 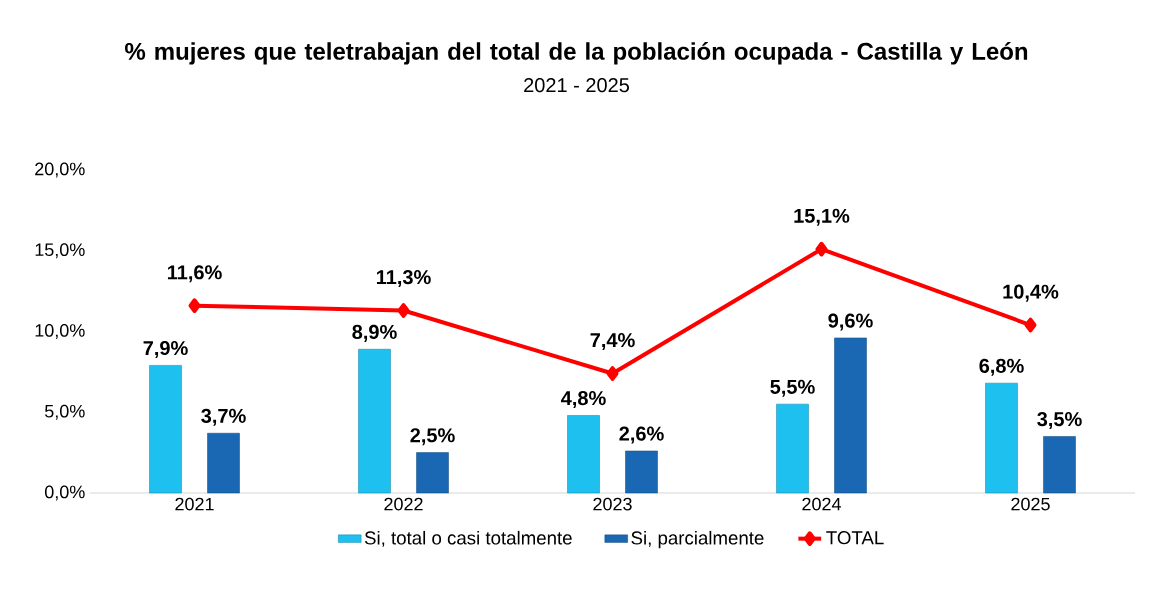 What do you see at coordinates (374, 333) in the screenshot?
I see `data-label: 8,9%` at bounding box center [374, 333].